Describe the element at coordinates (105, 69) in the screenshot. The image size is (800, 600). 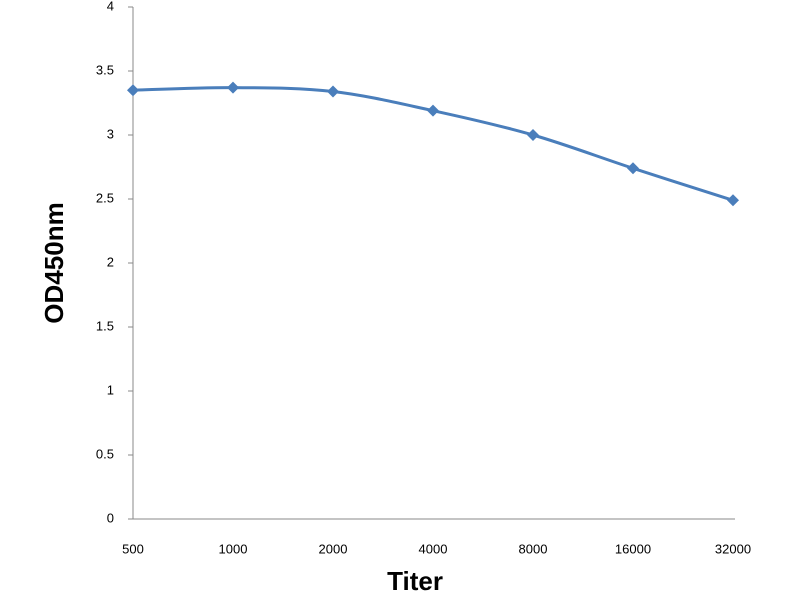
I see `y-tick-label: 3.5` at that location.